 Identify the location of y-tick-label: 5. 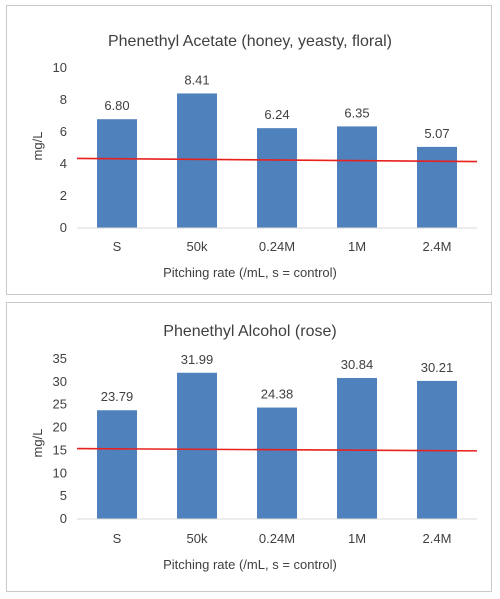
(63, 495).